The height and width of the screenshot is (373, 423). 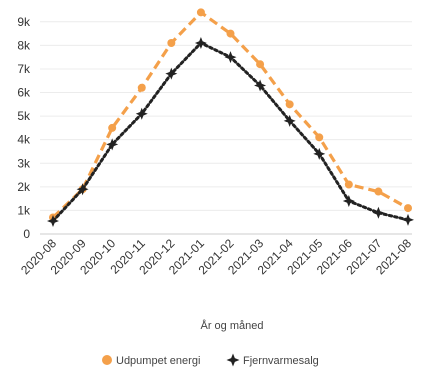 I want to click on y-tick-label: 3k, so click(x=24, y=163).